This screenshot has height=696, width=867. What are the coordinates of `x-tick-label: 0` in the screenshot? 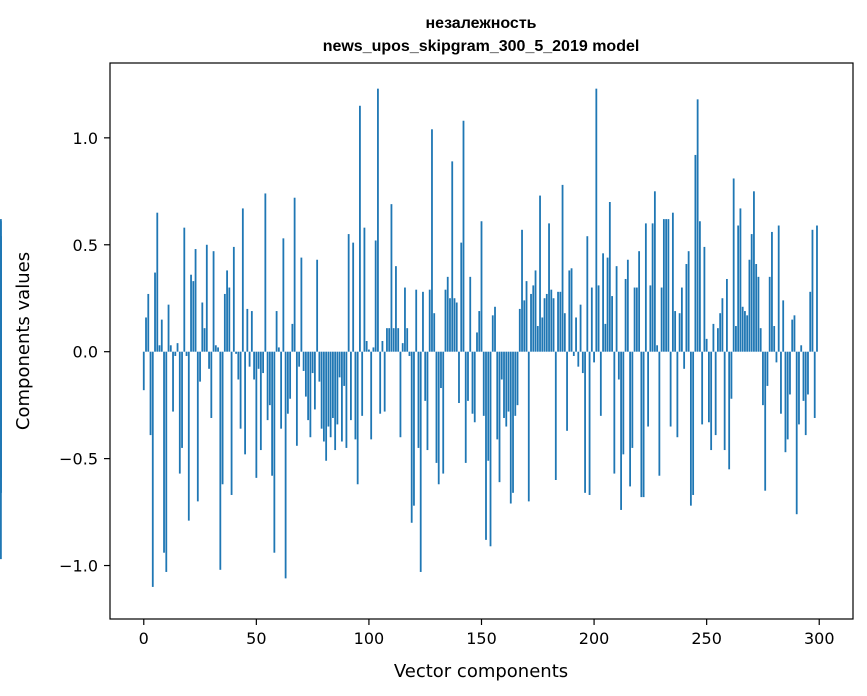 It's located at (144, 638).